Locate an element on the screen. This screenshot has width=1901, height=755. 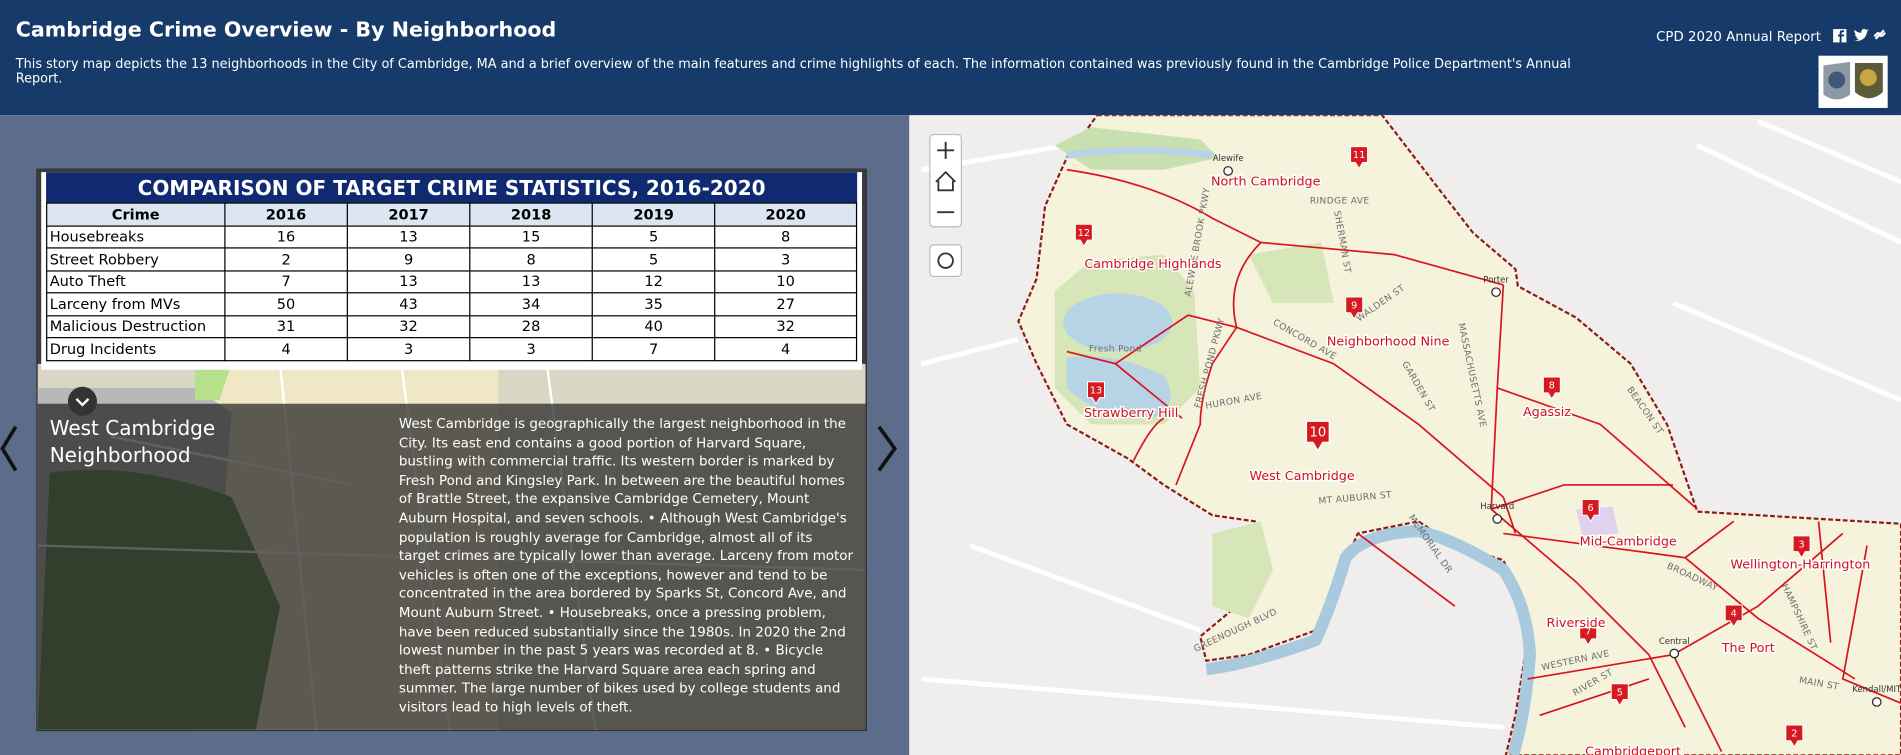
station-label: Kendall/MIT is located at coordinates (1876, 689).